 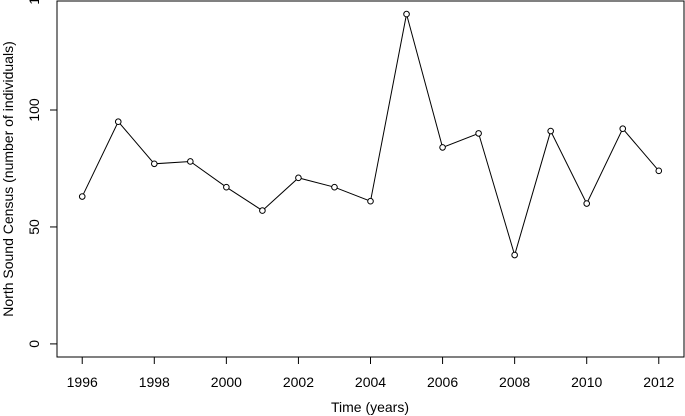 I want to click on y-tick-label: 100, so click(x=34, y=110).